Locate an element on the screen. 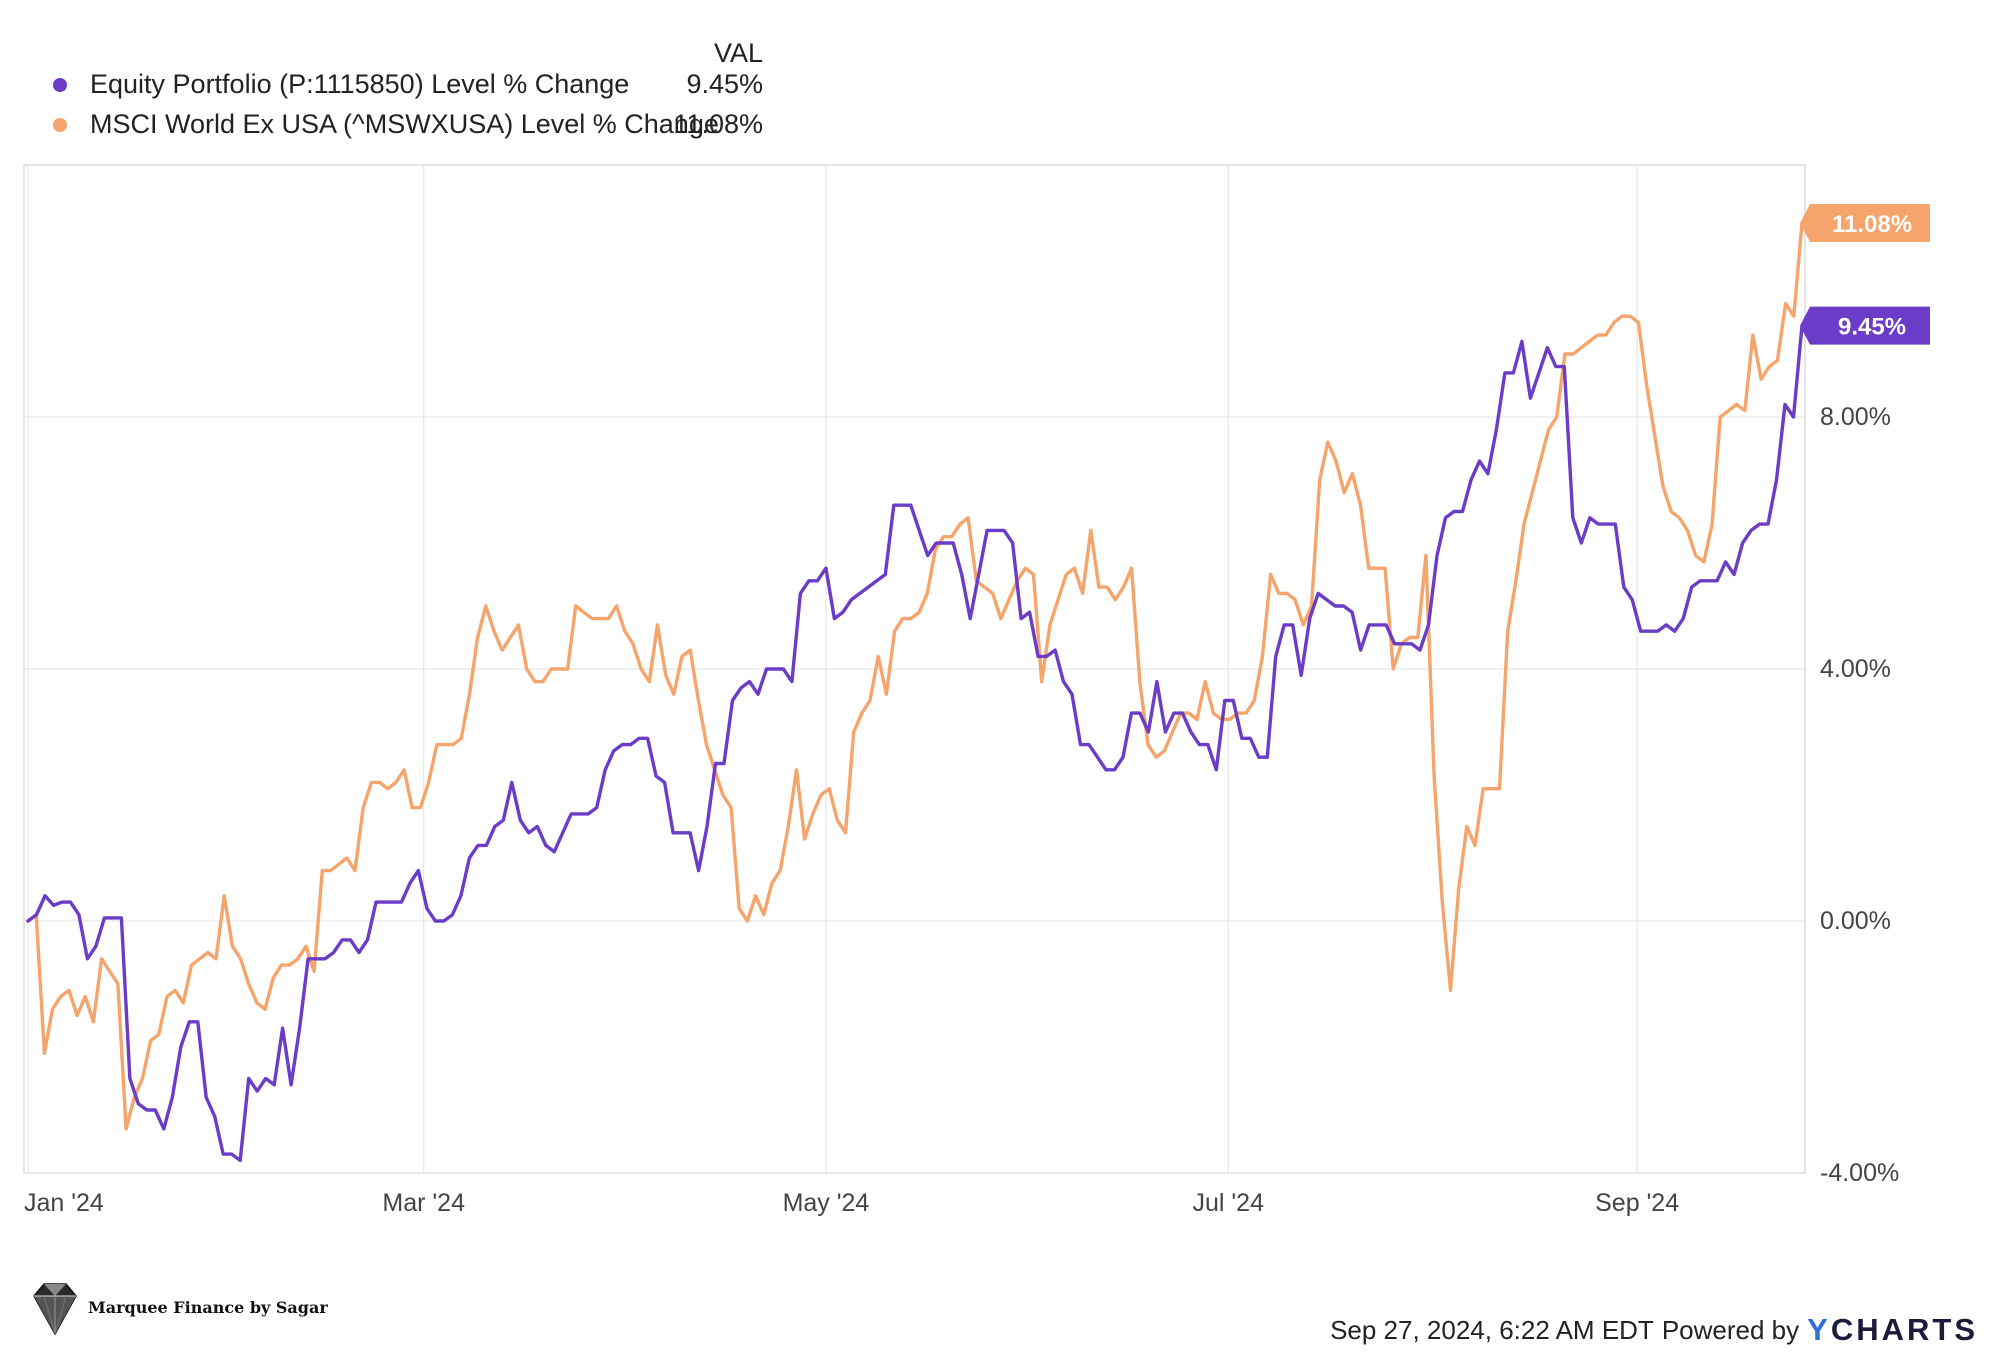 The height and width of the screenshot is (1359, 2000). footer-powered-by: Powered by is located at coordinates (1730, 1329).